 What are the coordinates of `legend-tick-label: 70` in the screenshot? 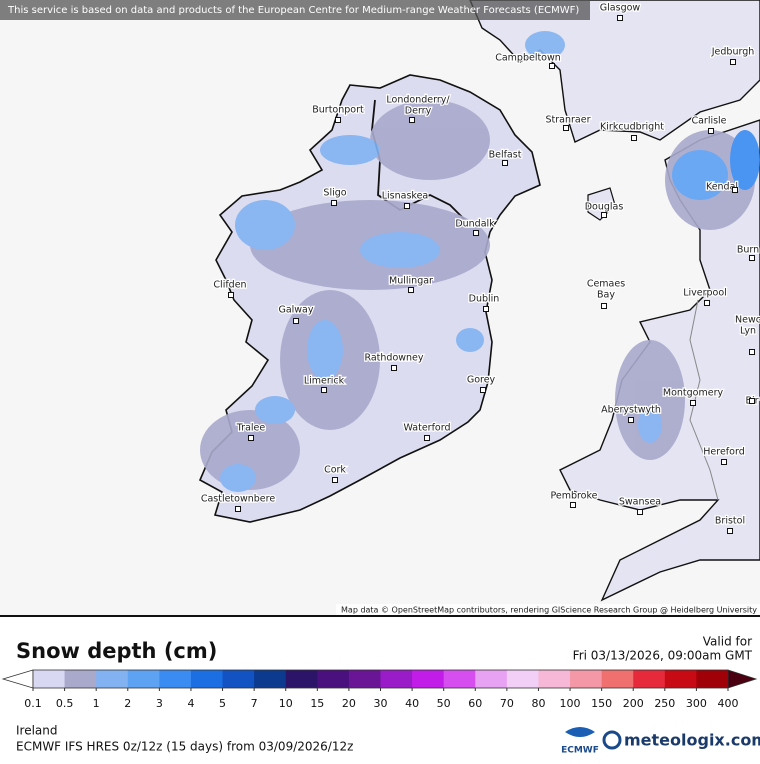 It's located at (507, 703).